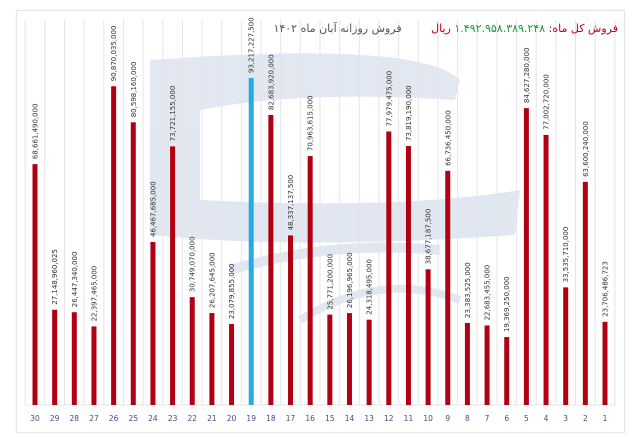  Describe the element at coordinates (271, 82) in the screenshot. I see `data-label: 82,683,920,000` at that location.